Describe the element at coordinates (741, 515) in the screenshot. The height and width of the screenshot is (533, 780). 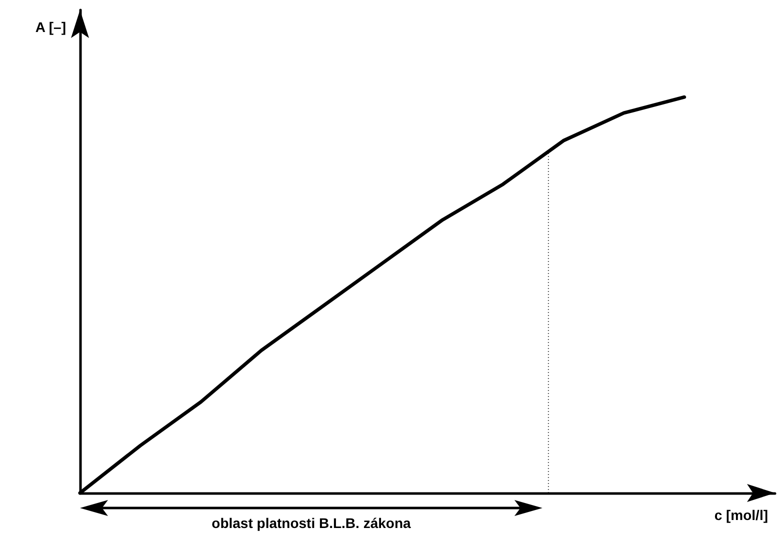
I see `x-axis-title: c [mol/l]` at that location.